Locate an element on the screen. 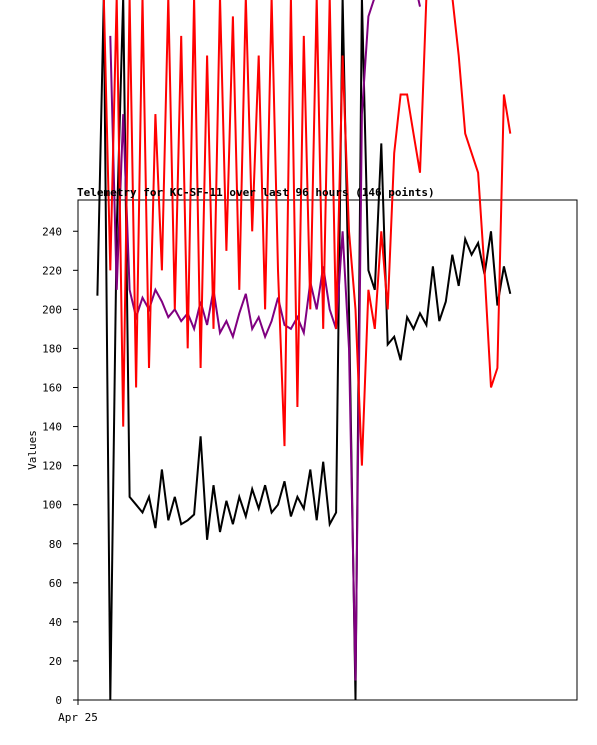 The image size is (597, 745). y-tick-label: 40 is located at coordinates (55, 622).